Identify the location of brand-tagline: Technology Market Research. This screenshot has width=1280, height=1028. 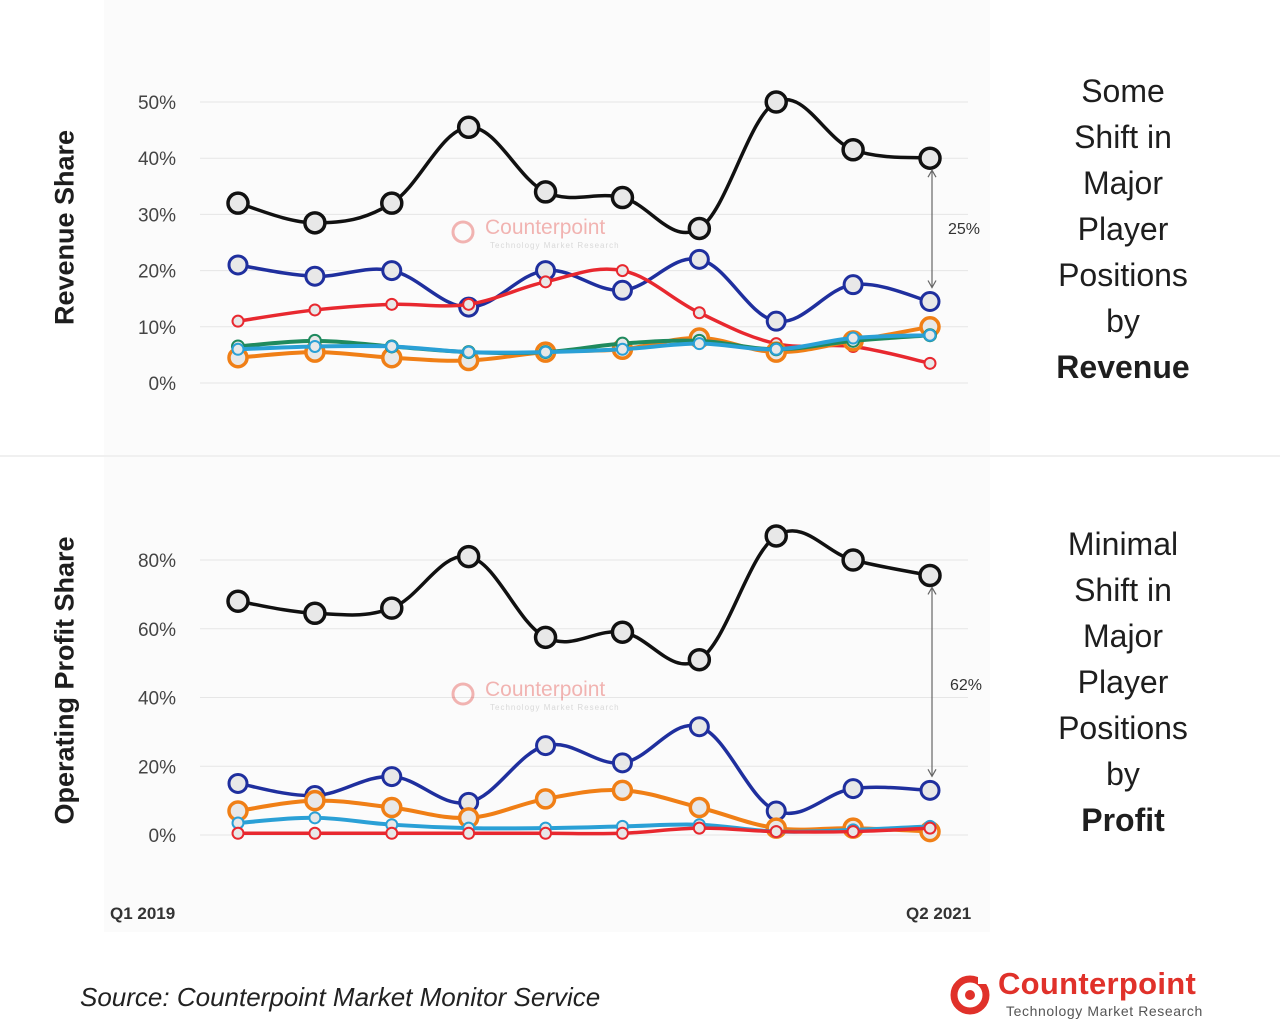
(1104, 1011).